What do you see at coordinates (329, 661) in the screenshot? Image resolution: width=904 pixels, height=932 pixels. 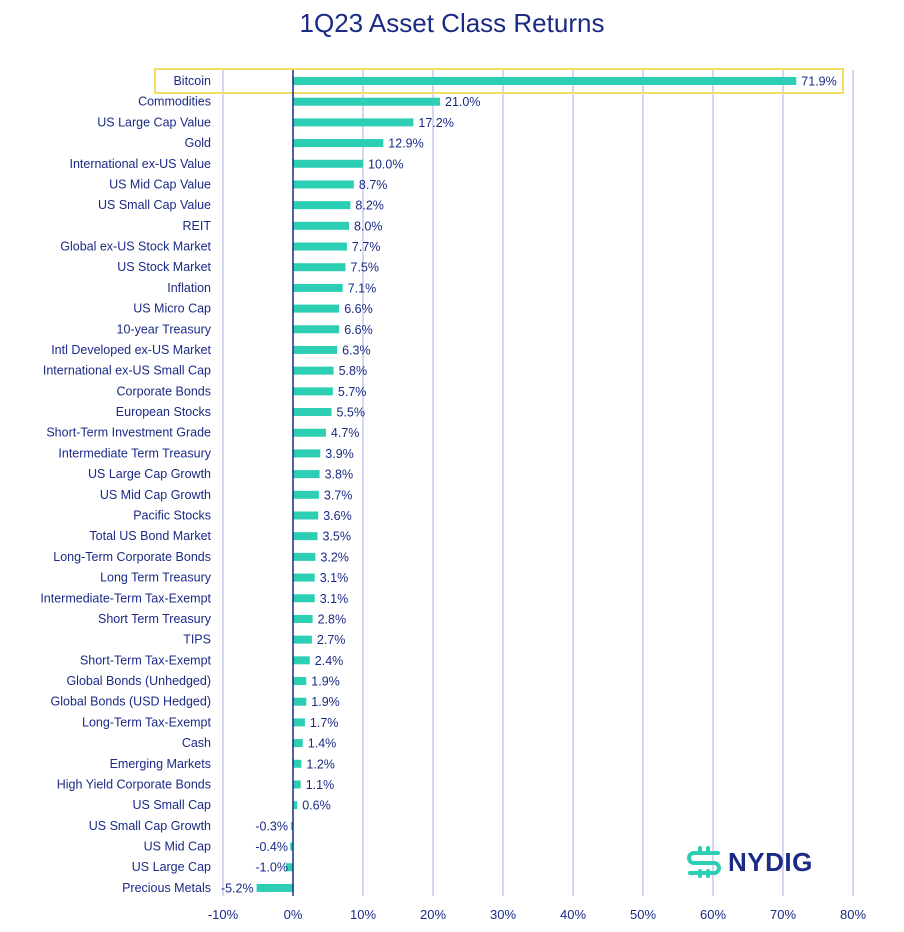 I see `data-label: 2.4%` at bounding box center [329, 661].